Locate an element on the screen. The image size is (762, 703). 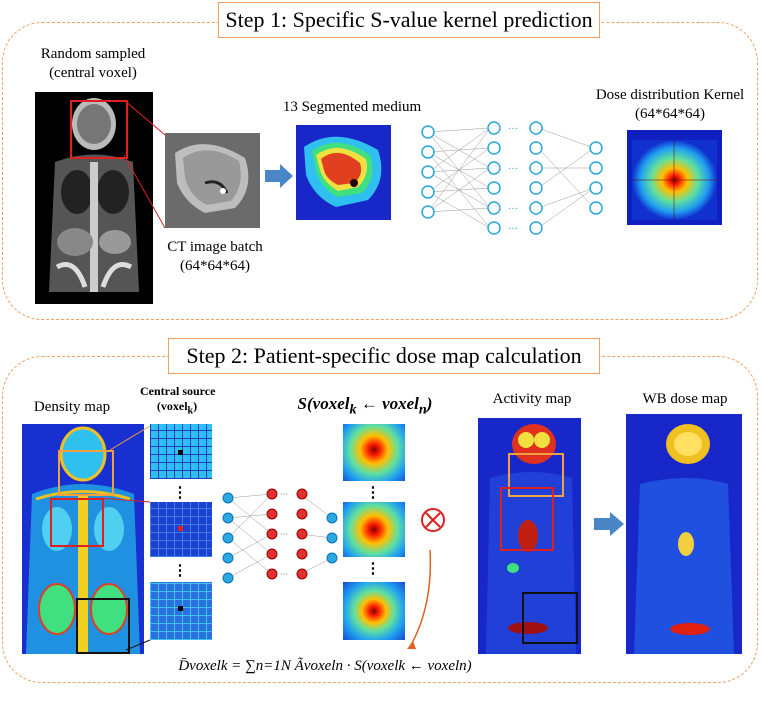
activity-box-black is located at coordinates (550, 618).